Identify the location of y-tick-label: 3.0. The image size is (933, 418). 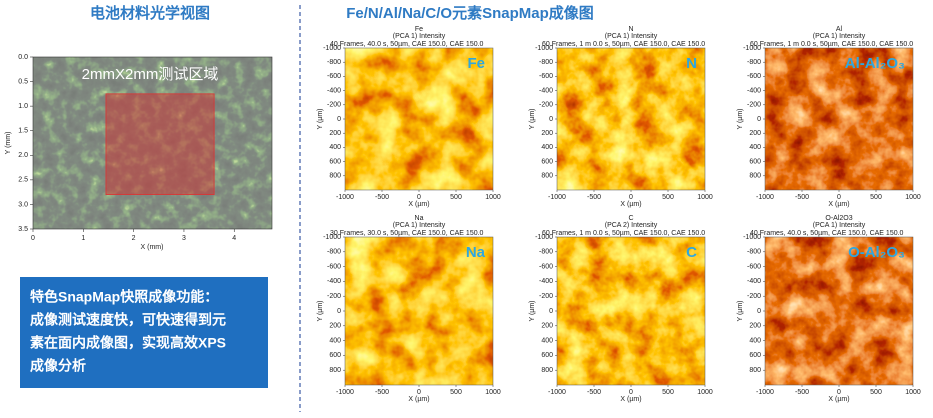
(23, 204).